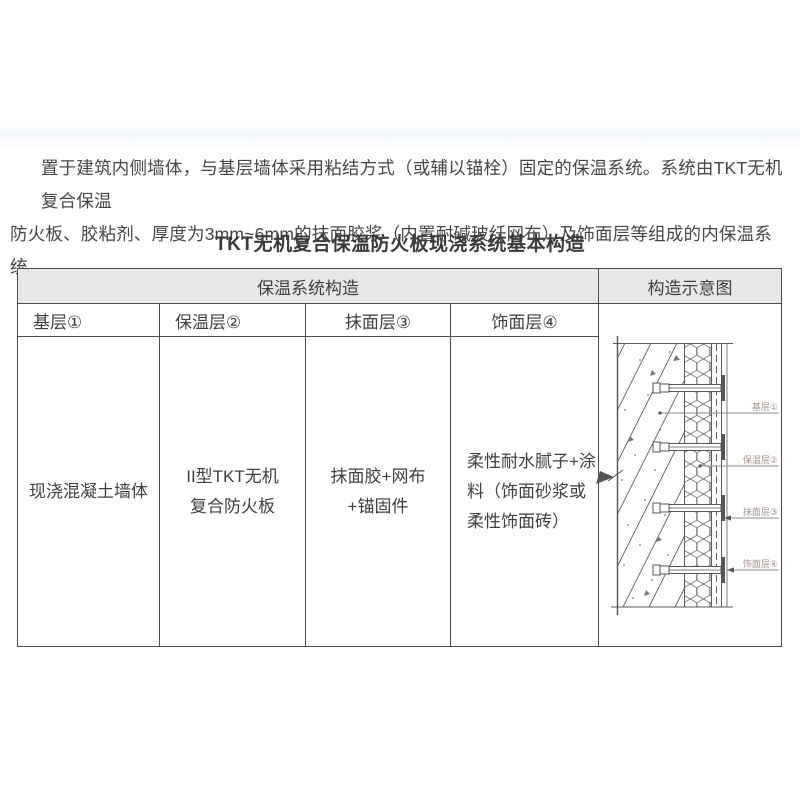  I want to click on column-header-finish-layer-label: 饰面层④, so click(524, 322).